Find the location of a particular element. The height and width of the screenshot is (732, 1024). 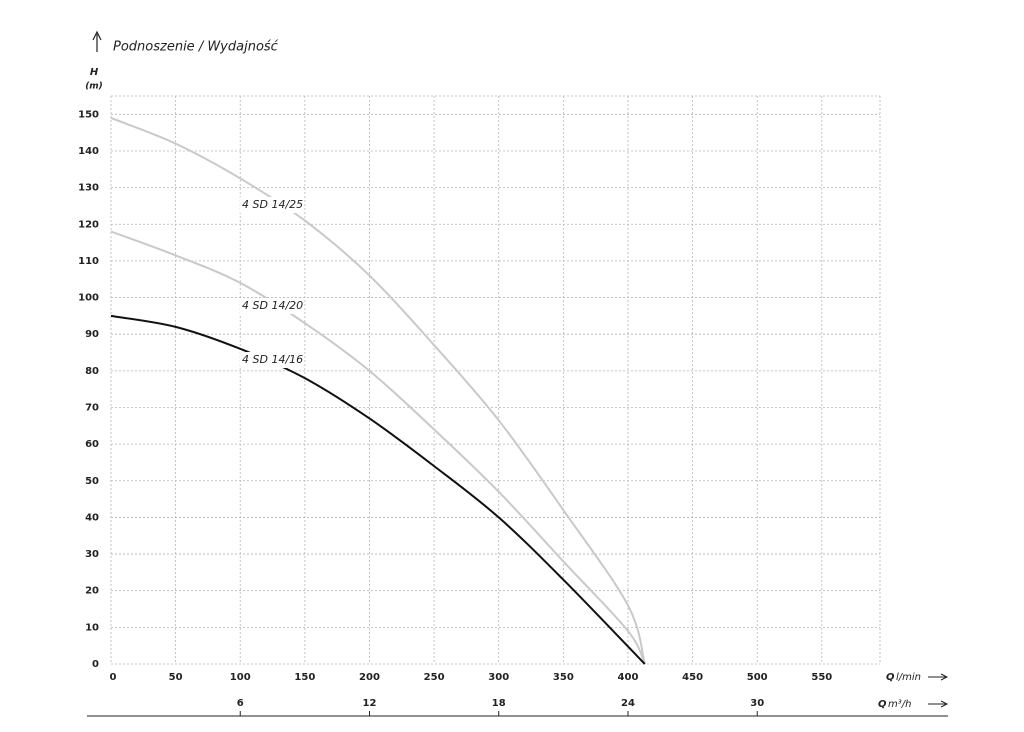

curve-label: 4 SD 14/20 is located at coordinates (272, 305).